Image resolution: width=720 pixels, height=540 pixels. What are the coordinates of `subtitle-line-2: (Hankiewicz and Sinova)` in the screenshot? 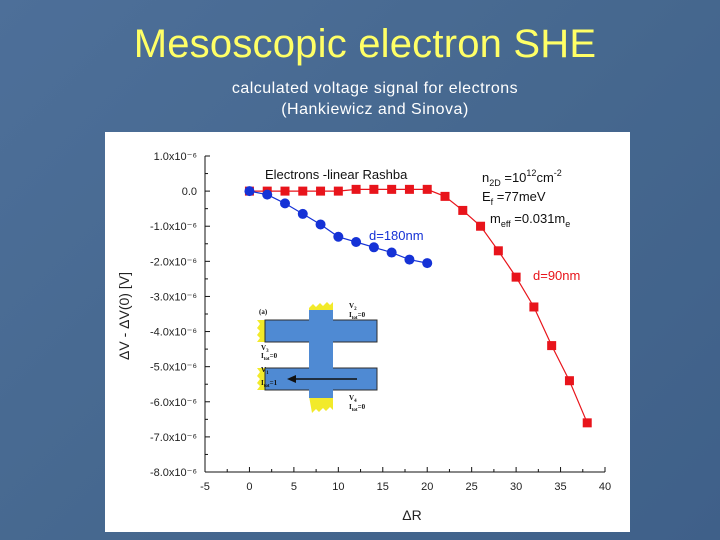 It's located at (375, 109).